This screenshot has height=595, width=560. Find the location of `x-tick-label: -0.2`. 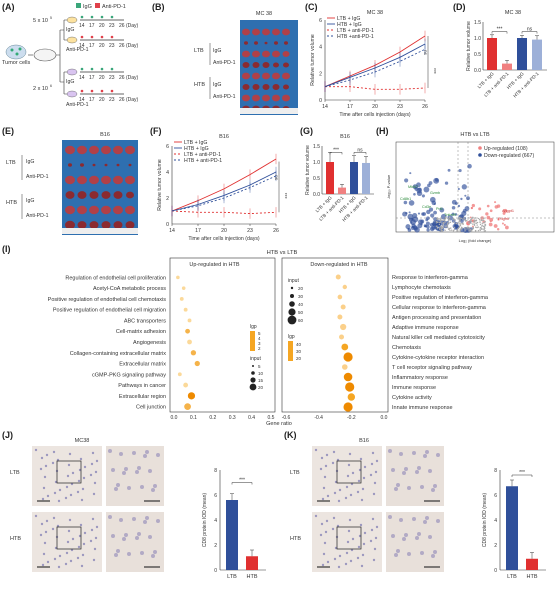

x-tick-label: -0.2 is located at coordinates (351, 418).